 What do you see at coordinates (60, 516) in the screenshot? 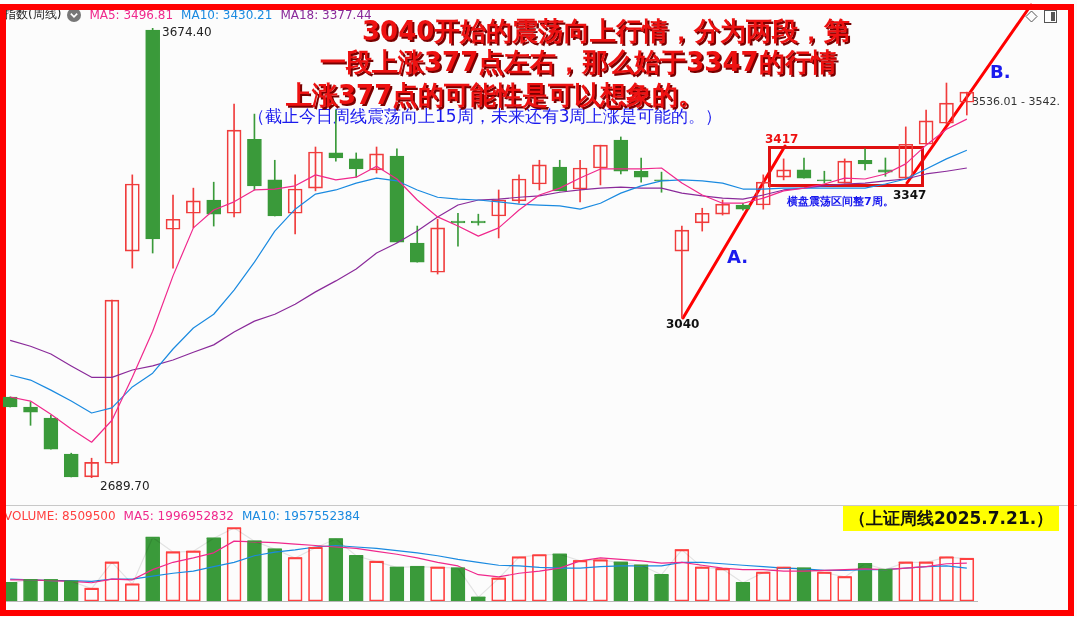
I see `text: VOLUME: 8509500` at bounding box center [60, 516].